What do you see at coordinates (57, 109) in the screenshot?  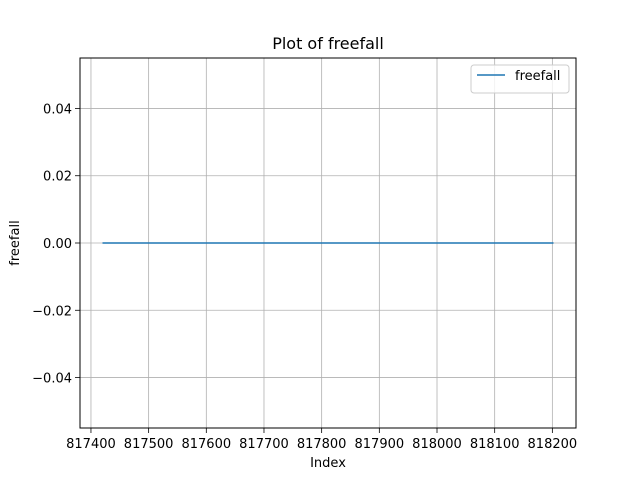 I see `y-tick-label: 0.04` at bounding box center [57, 109].